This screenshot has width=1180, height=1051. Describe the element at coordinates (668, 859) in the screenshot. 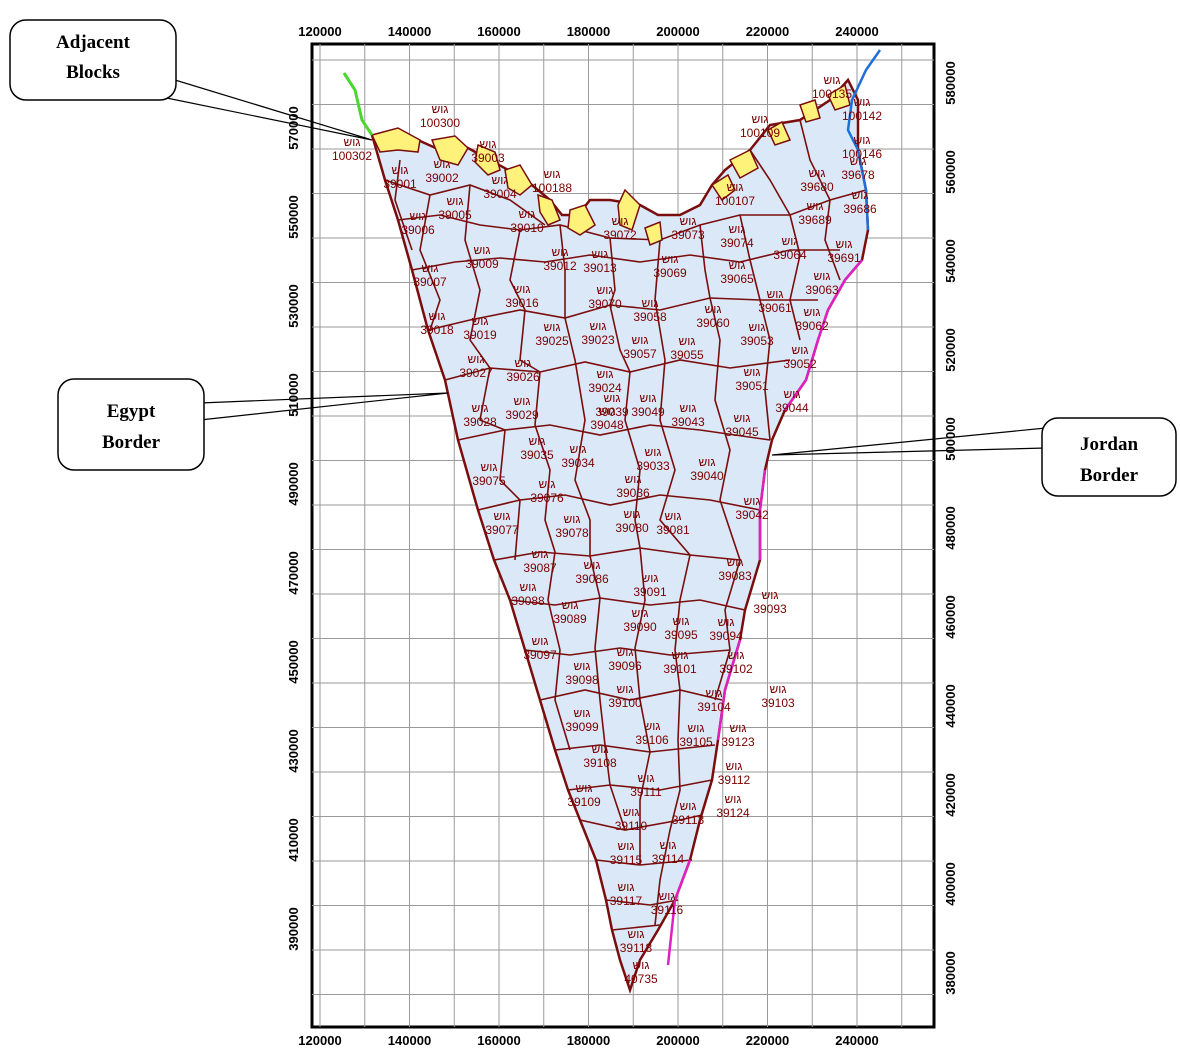

I see `block-number: 39114` at that location.